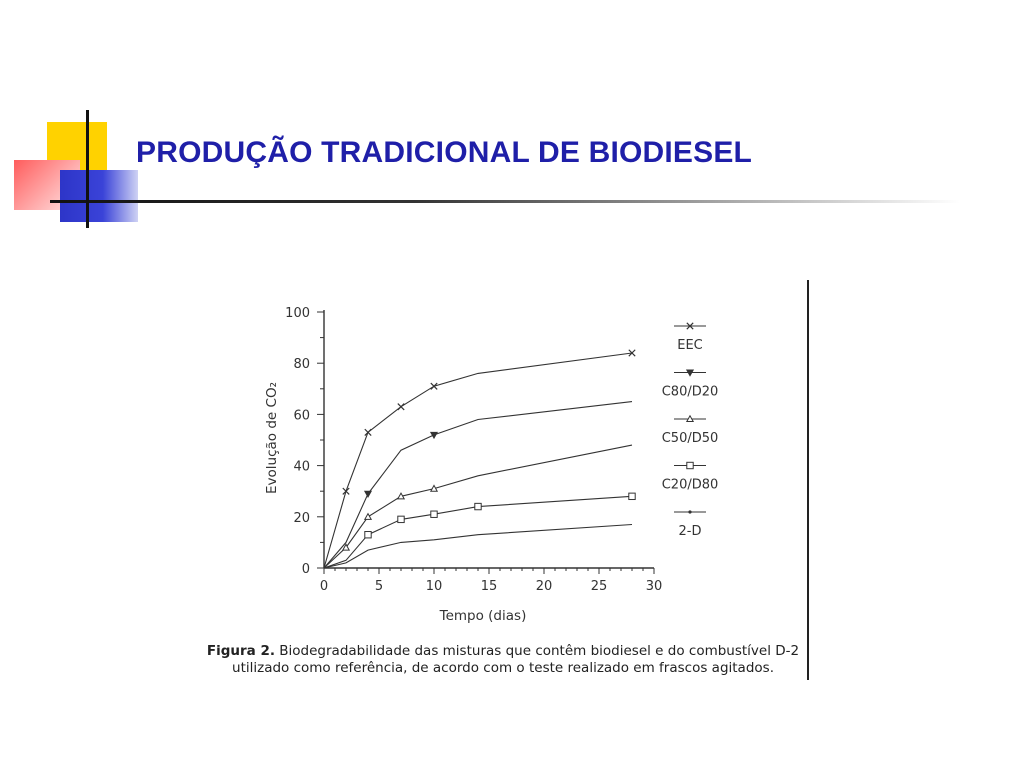 The height and width of the screenshot is (768, 1024). Describe the element at coordinates (379, 586) in the screenshot. I see `x-tick-label: 5` at that location.